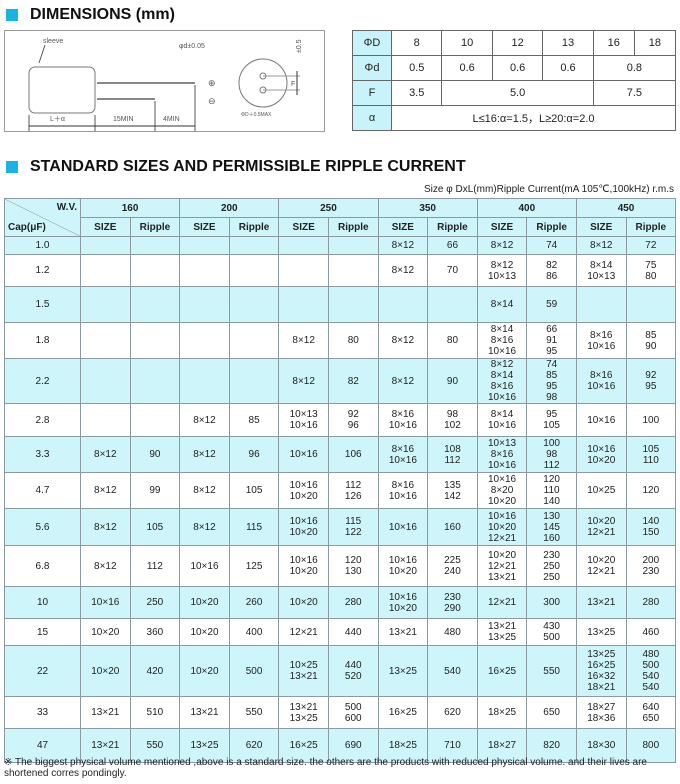 The image size is (680, 784). Describe the element at coordinates (105, 712) in the screenshot. I see `size-cell: 13×21` at that location.